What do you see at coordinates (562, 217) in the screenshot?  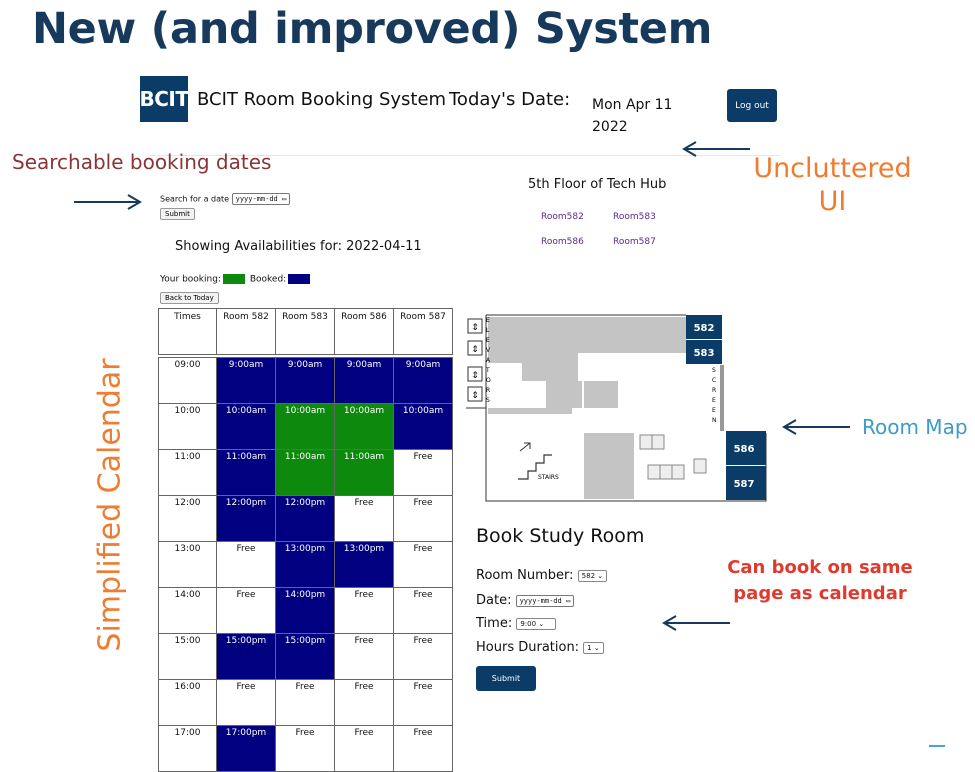 I see `room-link-582: Room582` at bounding box center [562, 217].